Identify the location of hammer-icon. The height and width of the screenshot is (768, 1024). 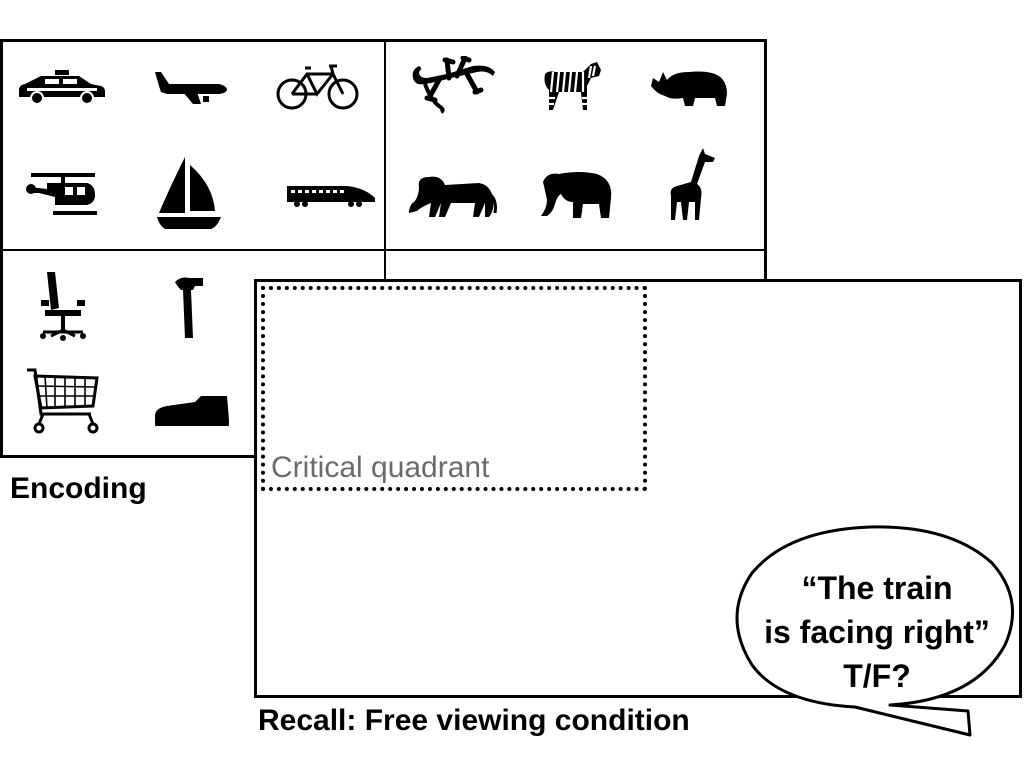
(189, 307).